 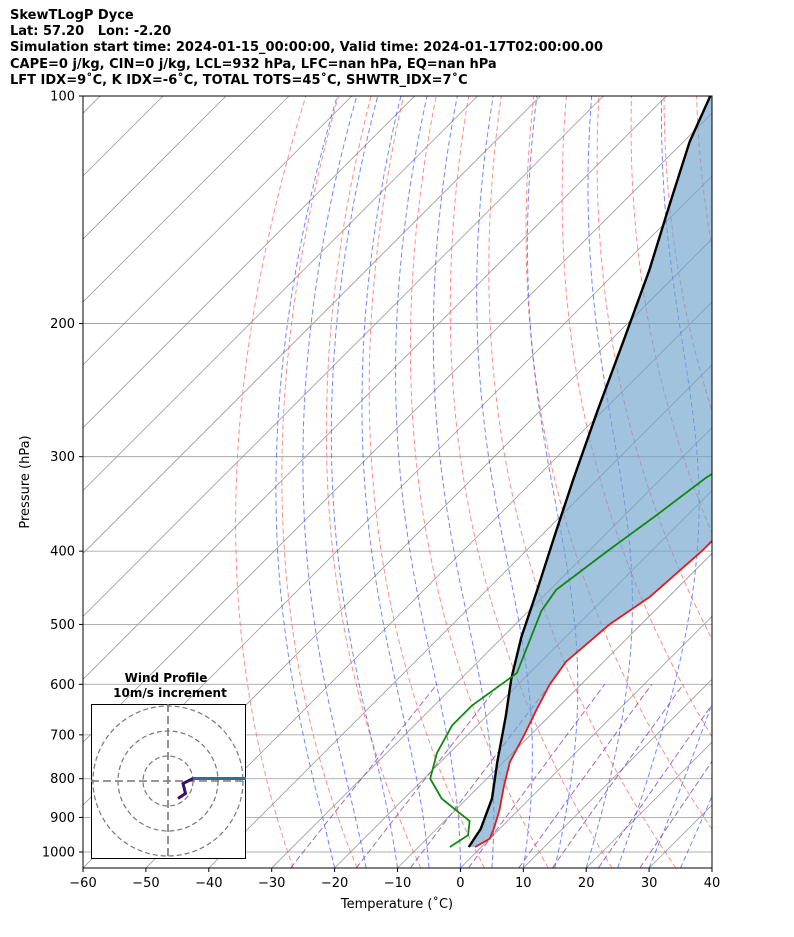 What do you see at coordinates (185, 788) in the screenshot?
I see `hodograph-trace` at bounding box center [185, 788].